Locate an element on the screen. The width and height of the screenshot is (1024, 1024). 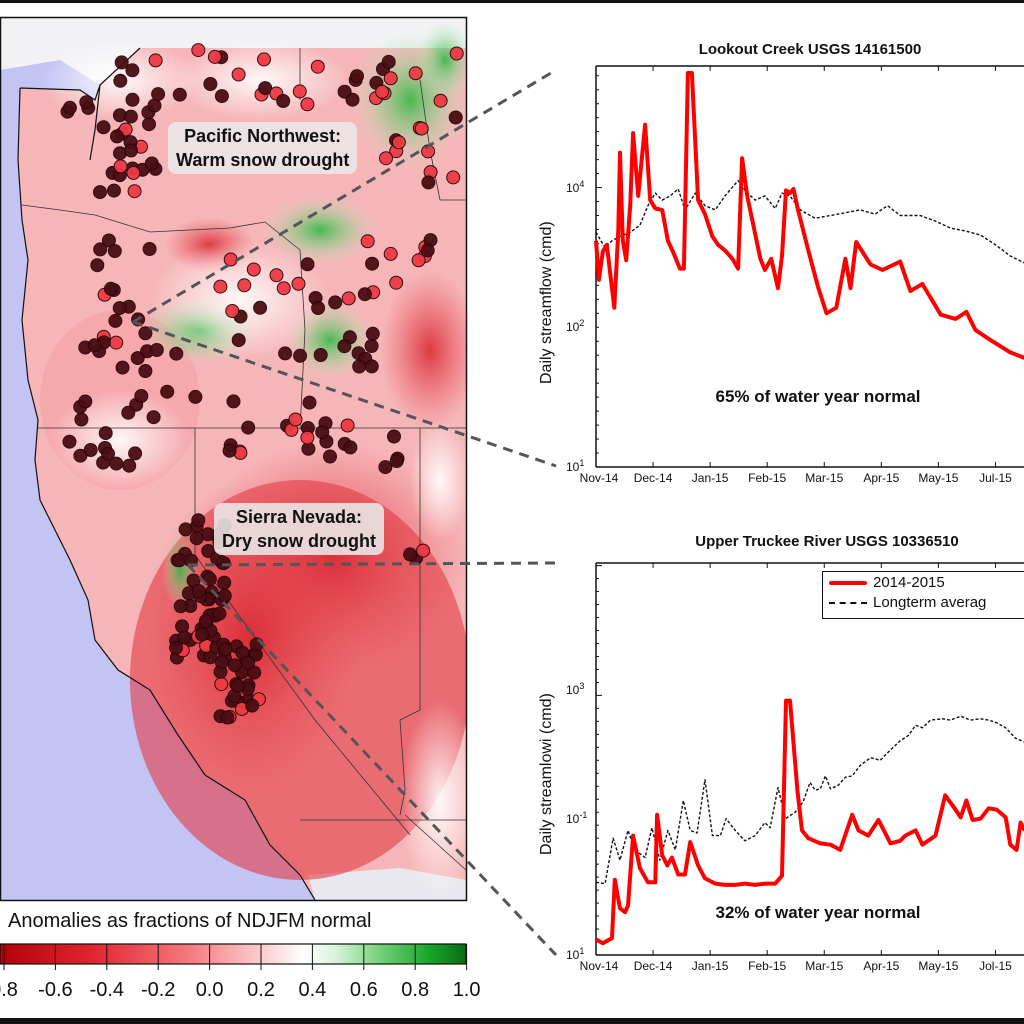
x-tick-label: Dec-14 is located at coordinates (653, 966).